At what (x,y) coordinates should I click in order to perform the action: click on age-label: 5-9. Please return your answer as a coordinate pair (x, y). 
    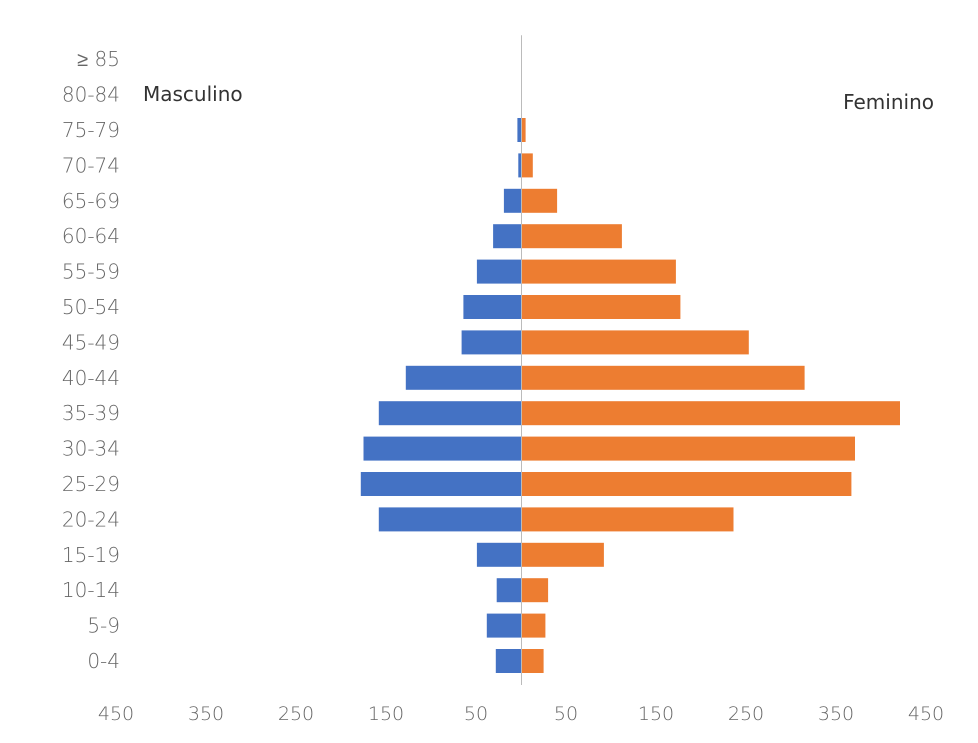
    Looking at the image, I should click on (103, 626).